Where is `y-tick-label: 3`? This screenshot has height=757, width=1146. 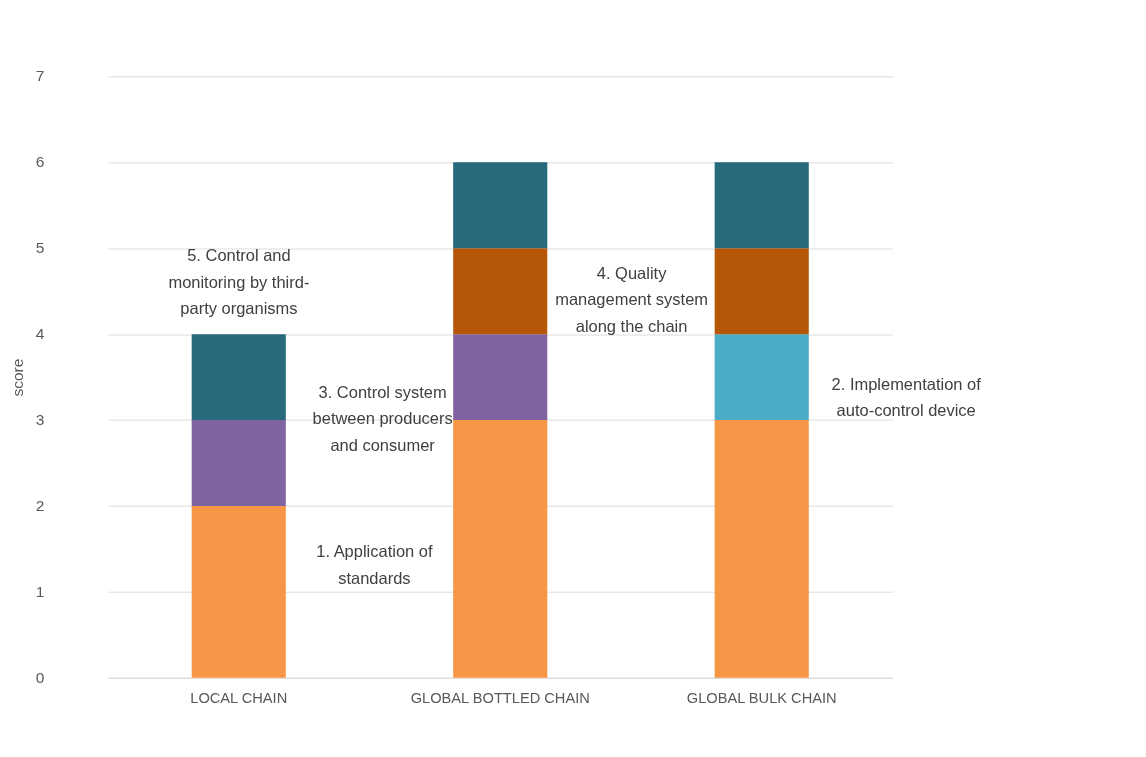 y-tick-label: 3 is located at coordinates (40, 420).